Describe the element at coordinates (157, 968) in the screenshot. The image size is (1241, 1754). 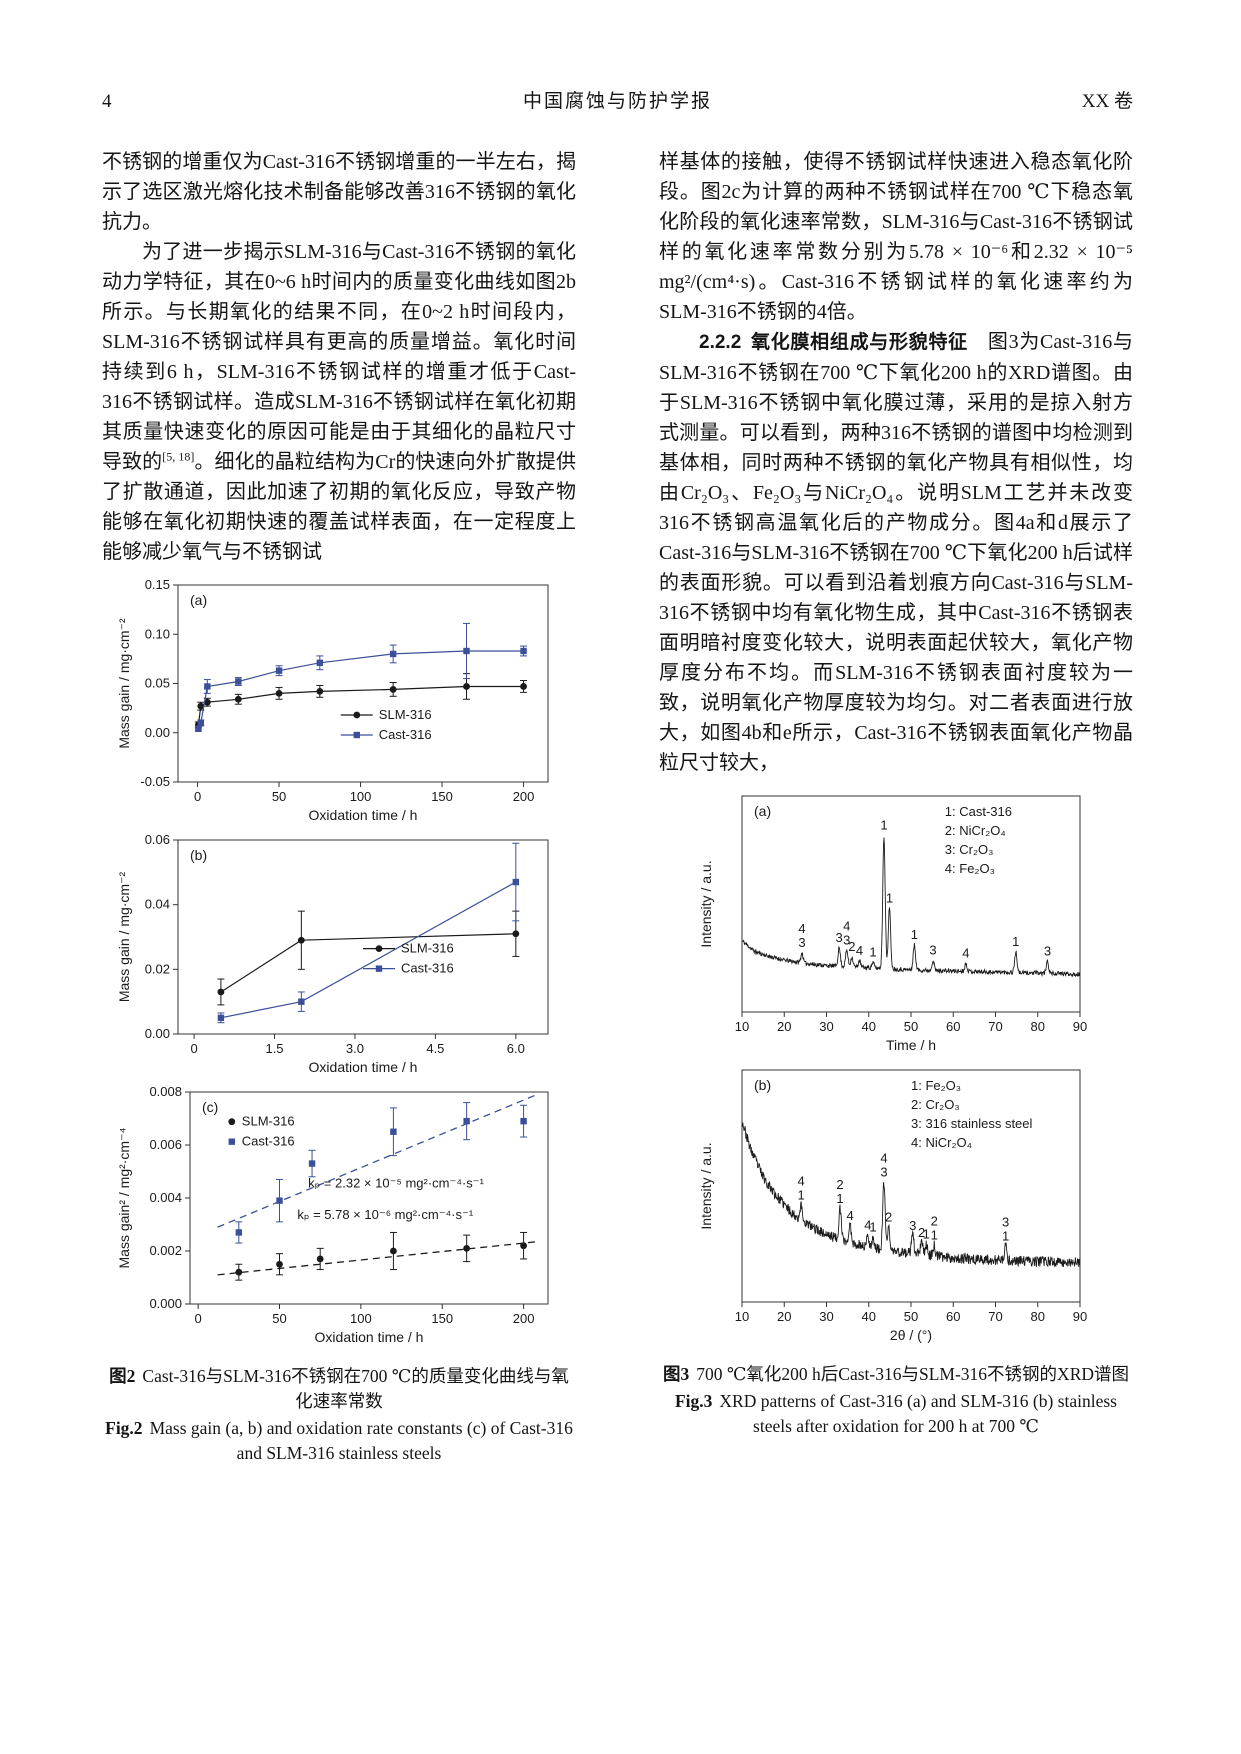
I see `svg-text: 0.02` at that location.